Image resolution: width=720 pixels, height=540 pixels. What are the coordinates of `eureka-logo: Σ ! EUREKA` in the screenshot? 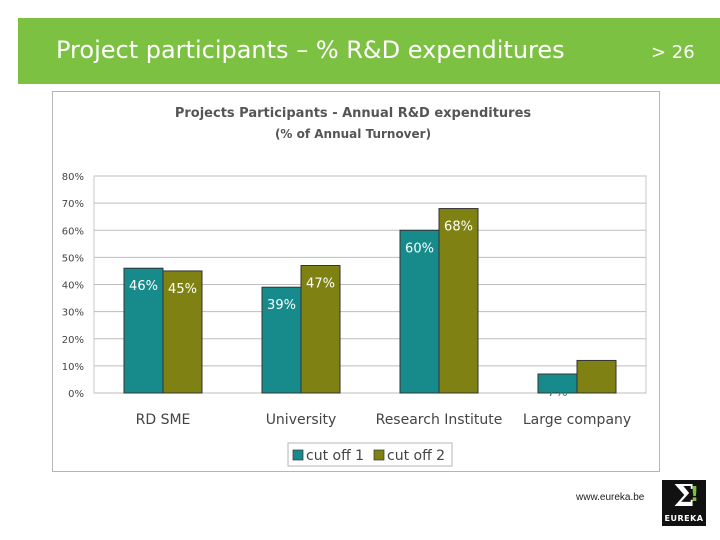 It's located at (684, 503).